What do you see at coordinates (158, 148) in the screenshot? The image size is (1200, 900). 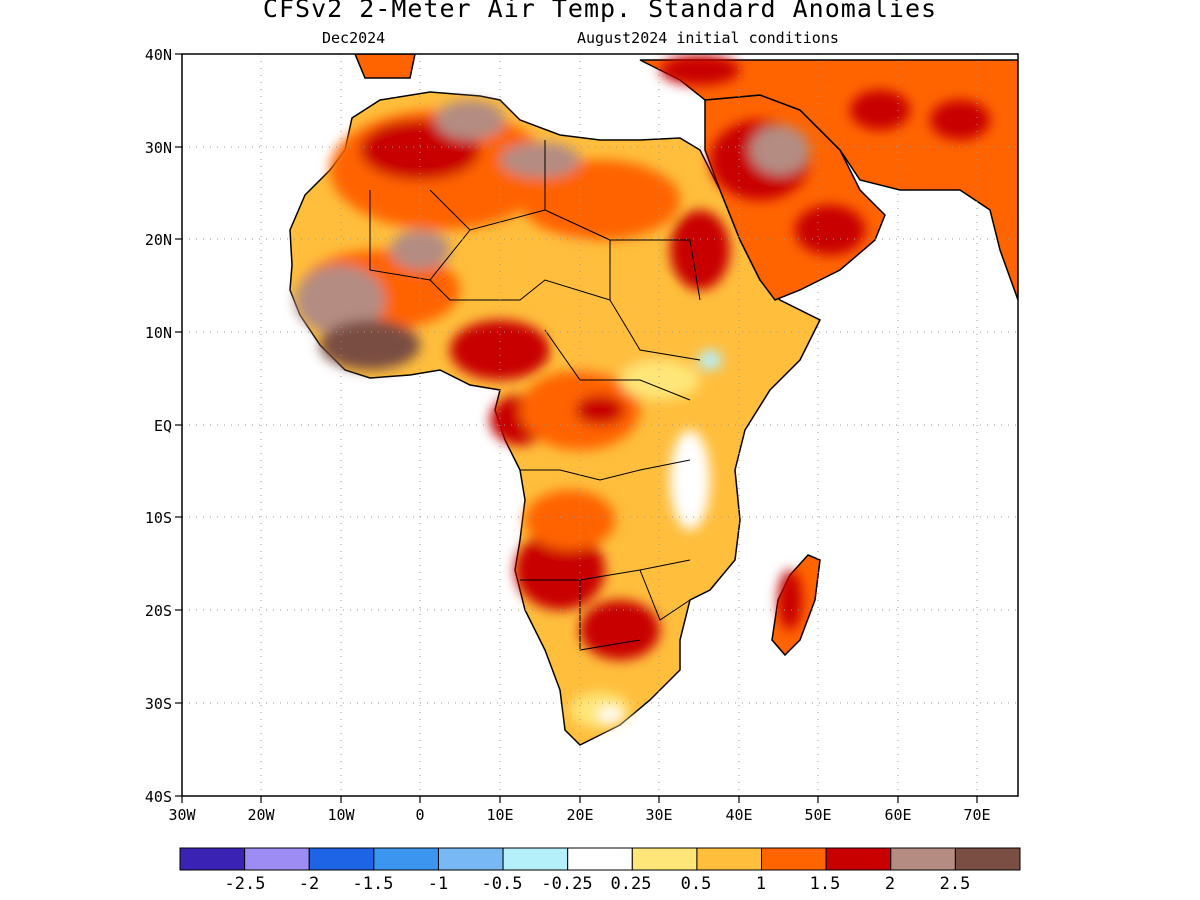 I see `lat-label: 30N` at bounding box center [158, 148].